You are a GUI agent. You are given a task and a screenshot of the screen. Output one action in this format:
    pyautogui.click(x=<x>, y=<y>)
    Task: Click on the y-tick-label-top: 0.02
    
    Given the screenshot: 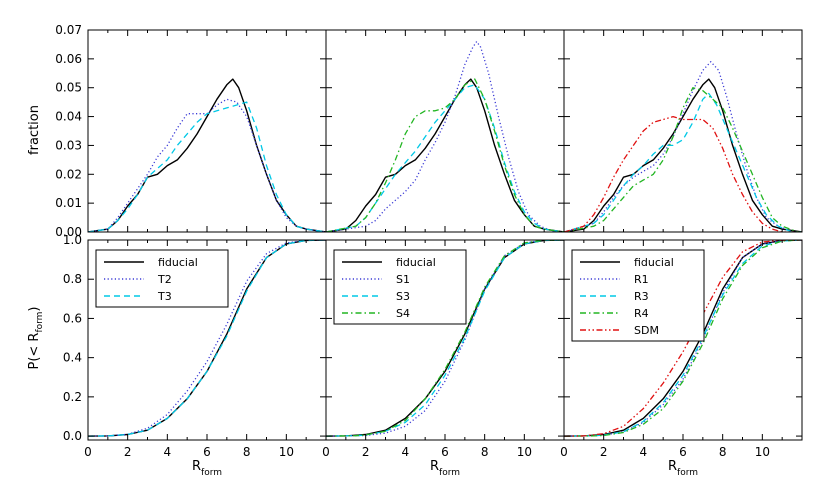 What is the action you would take?
    pyautogui.click(x=68, y=174)
    